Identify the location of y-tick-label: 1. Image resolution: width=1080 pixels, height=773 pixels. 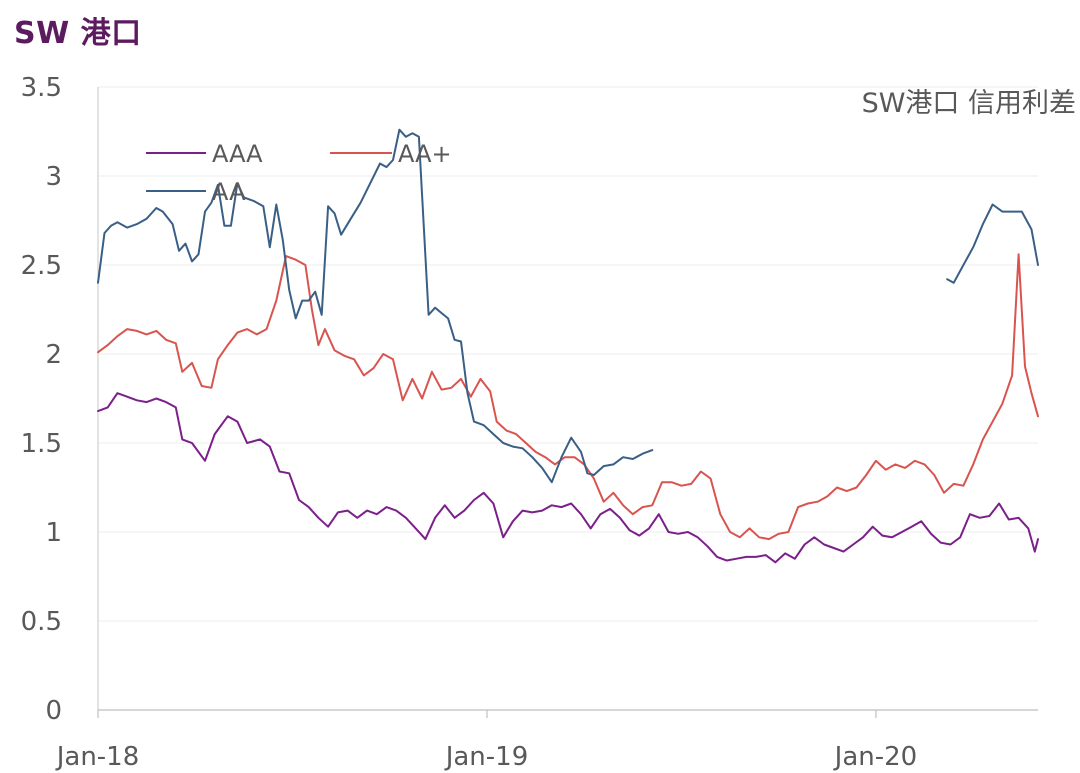
(53, 533).